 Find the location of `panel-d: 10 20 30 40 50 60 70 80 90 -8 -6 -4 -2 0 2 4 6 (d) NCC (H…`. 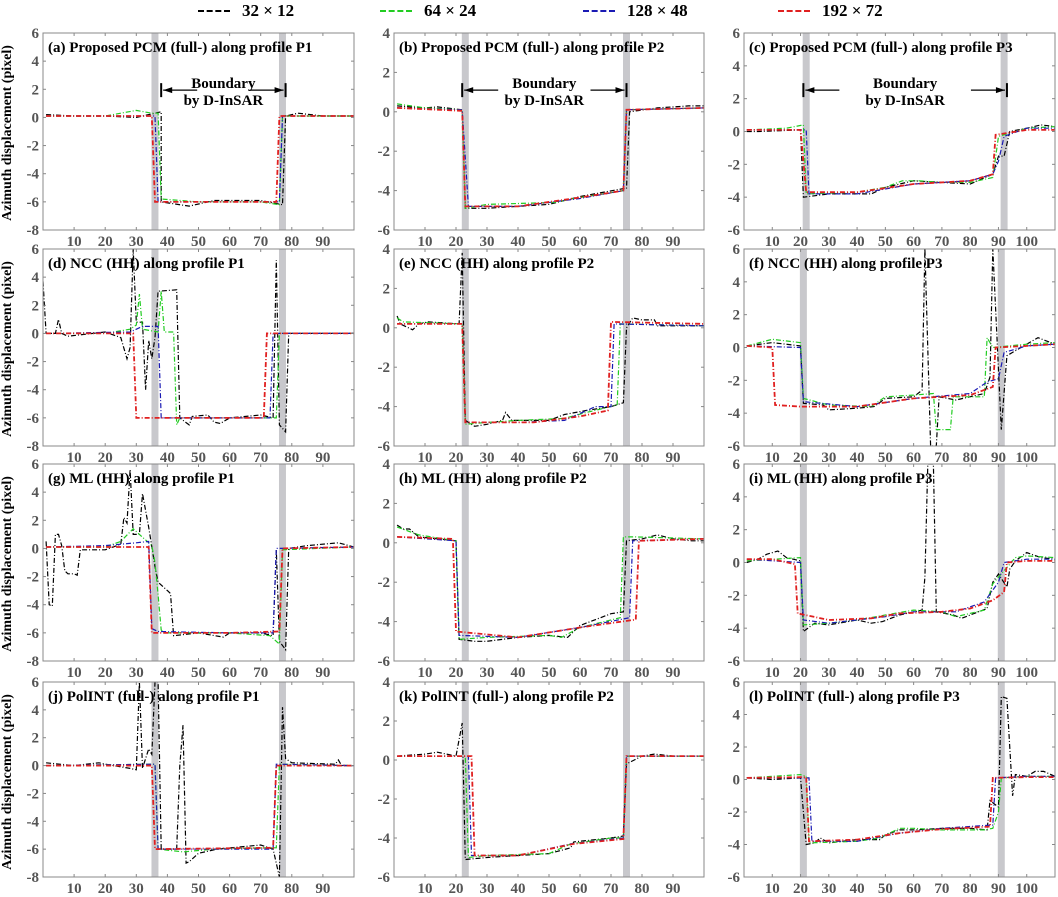

panel-d: 10 20 30 40 50 60 70 80 90 -8 -6 -4 -2 0 2 4 6 (d) NCC (H… is located at coordinates (191, 354).